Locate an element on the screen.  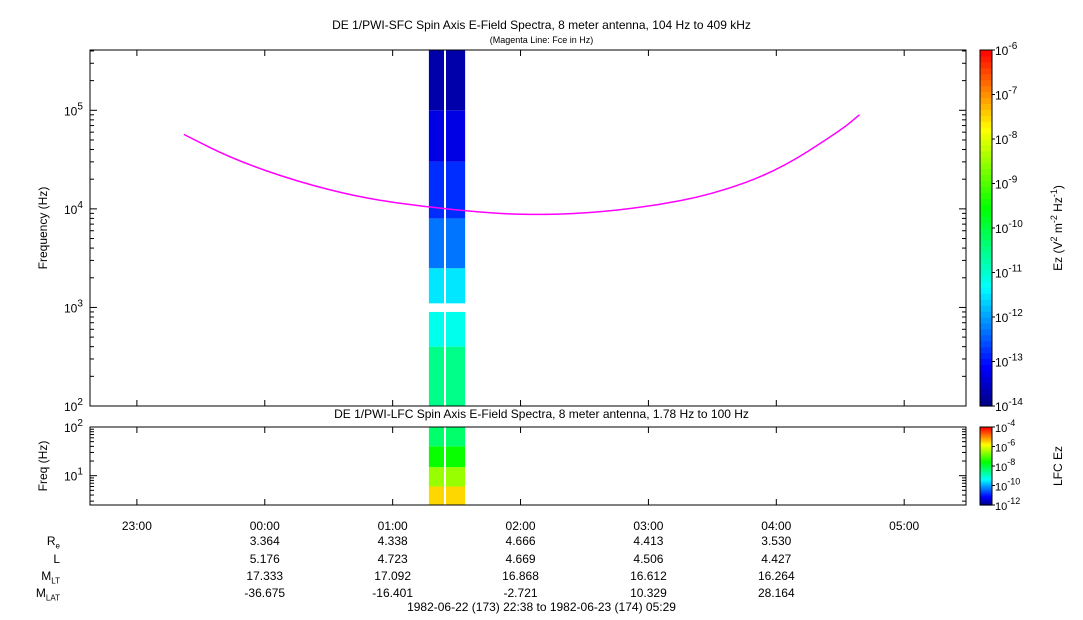
x-tick-label: 23:00 is located at coordinates (137, 526).